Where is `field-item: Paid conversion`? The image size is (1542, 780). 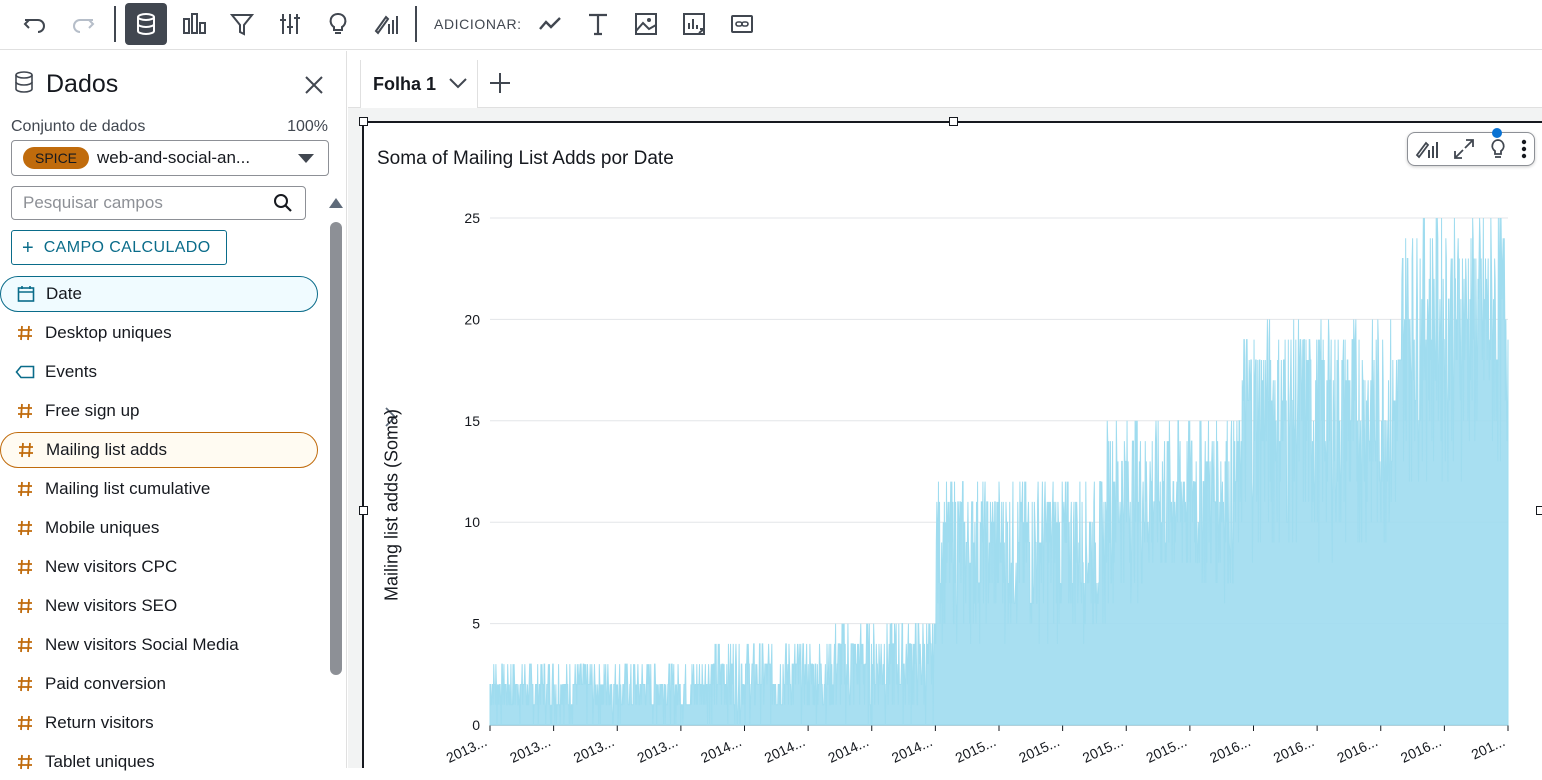 field-item: Paid conversion is located at coordinates (159, 684).